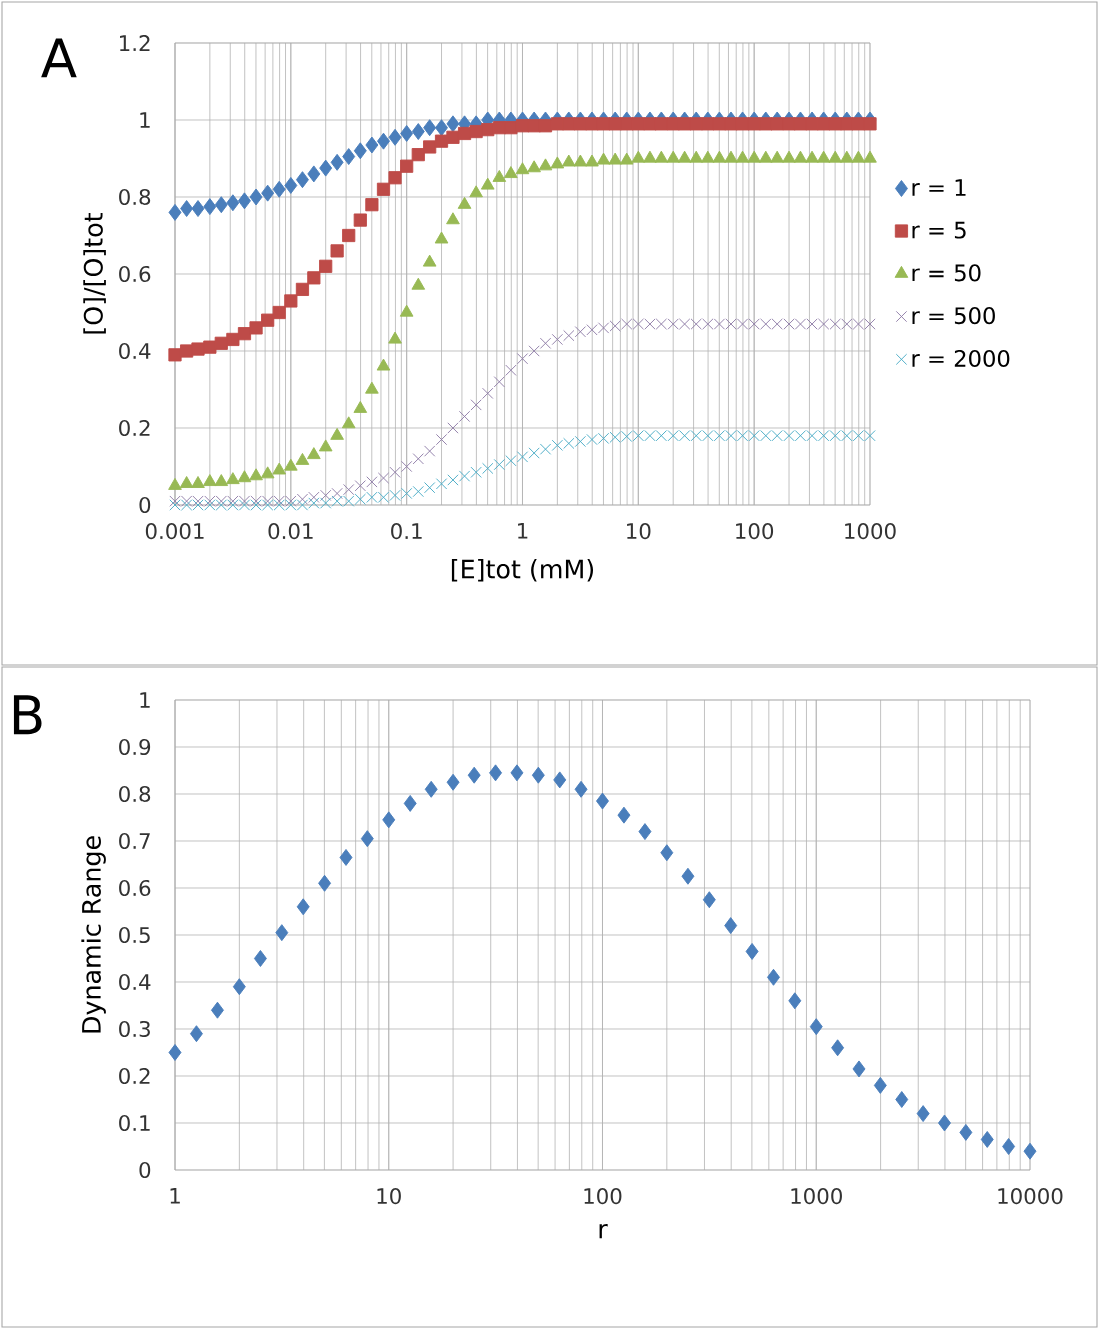  What do you see at coordinates (134, 841) in the screenshot?
I see `y-tick-label: 0.7` at bounding box center [134, 841].